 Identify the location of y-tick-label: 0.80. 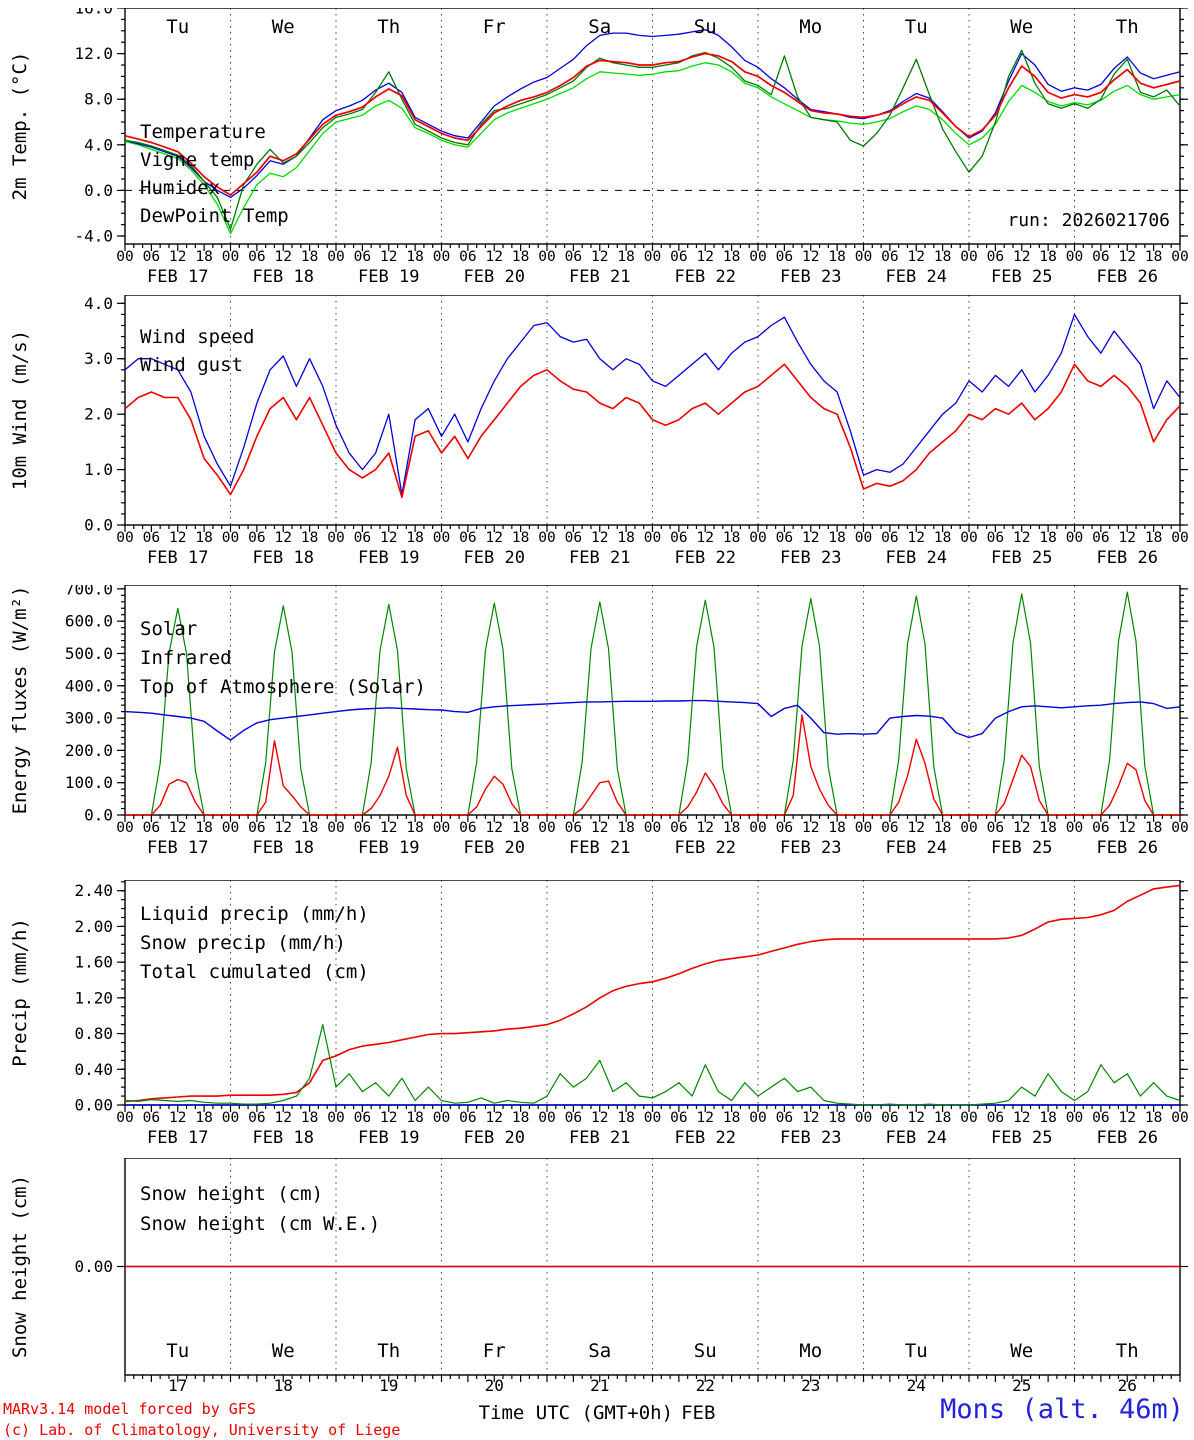
(93, 1033).